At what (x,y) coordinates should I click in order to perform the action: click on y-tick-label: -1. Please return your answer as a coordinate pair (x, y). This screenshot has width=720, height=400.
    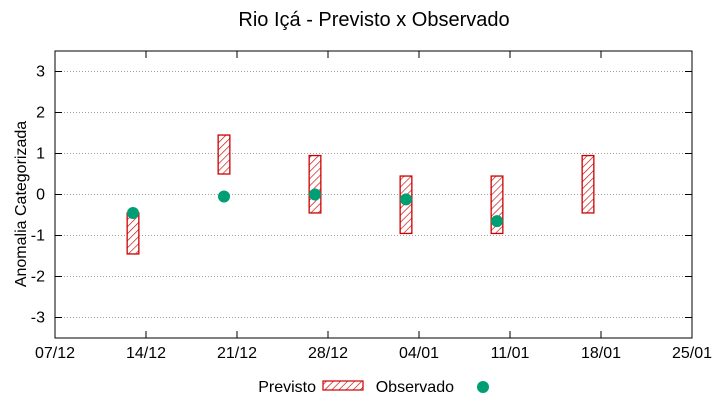
    Looking at the image, I should click on (38, 236).